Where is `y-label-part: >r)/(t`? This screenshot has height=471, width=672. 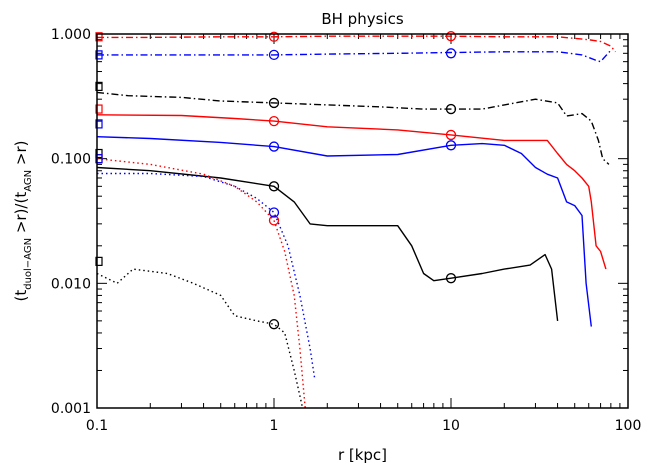 y-label-part: >r)/(t is located at coordinates (21, 215).